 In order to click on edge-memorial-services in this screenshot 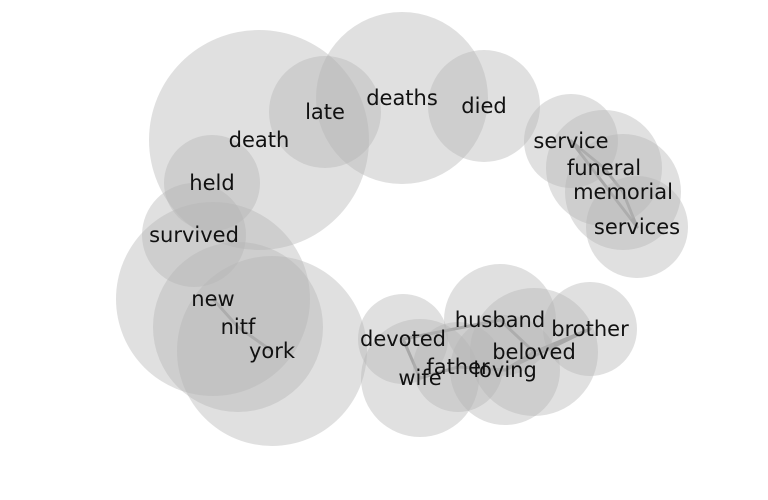, I will do `click(630, 209)`.